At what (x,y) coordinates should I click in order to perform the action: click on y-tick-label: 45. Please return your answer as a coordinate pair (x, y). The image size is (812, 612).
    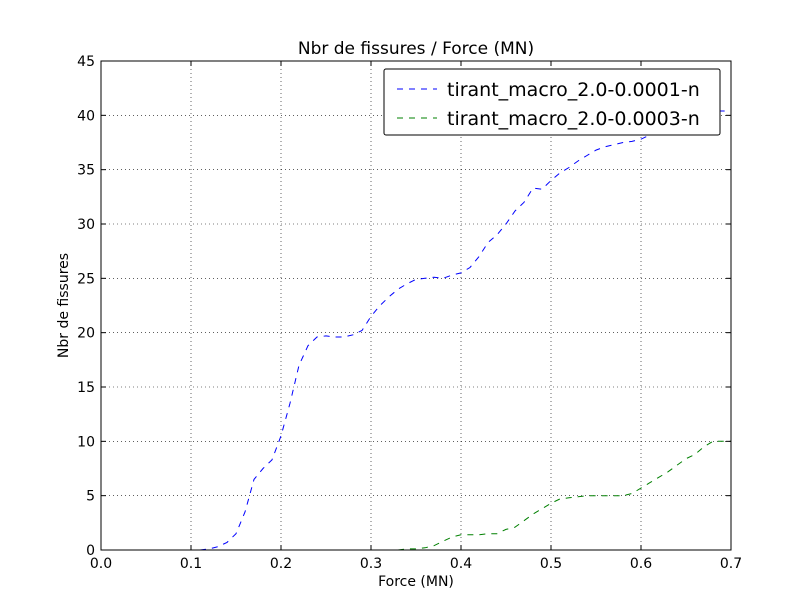
    Looking at the image, I should click on (86, 62).